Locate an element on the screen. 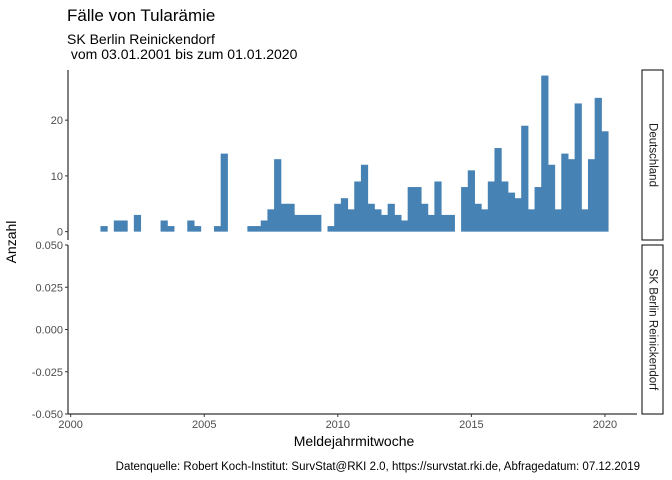 The width and height of the screenshot is (672, 480). x-axis: 2000 2005 2010 2015 2020 is located at coordinates (347, 422).